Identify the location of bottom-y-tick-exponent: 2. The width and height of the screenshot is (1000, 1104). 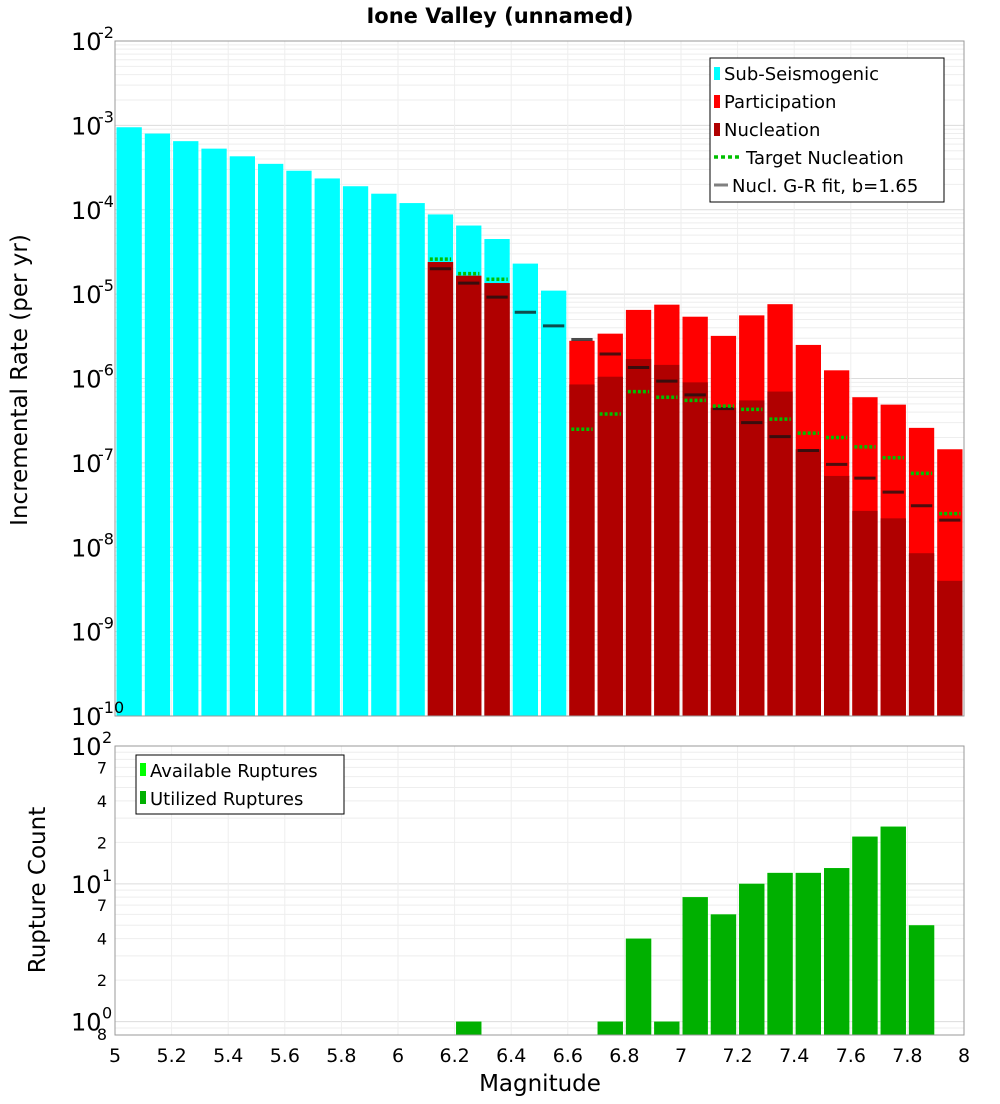
(107, 737).